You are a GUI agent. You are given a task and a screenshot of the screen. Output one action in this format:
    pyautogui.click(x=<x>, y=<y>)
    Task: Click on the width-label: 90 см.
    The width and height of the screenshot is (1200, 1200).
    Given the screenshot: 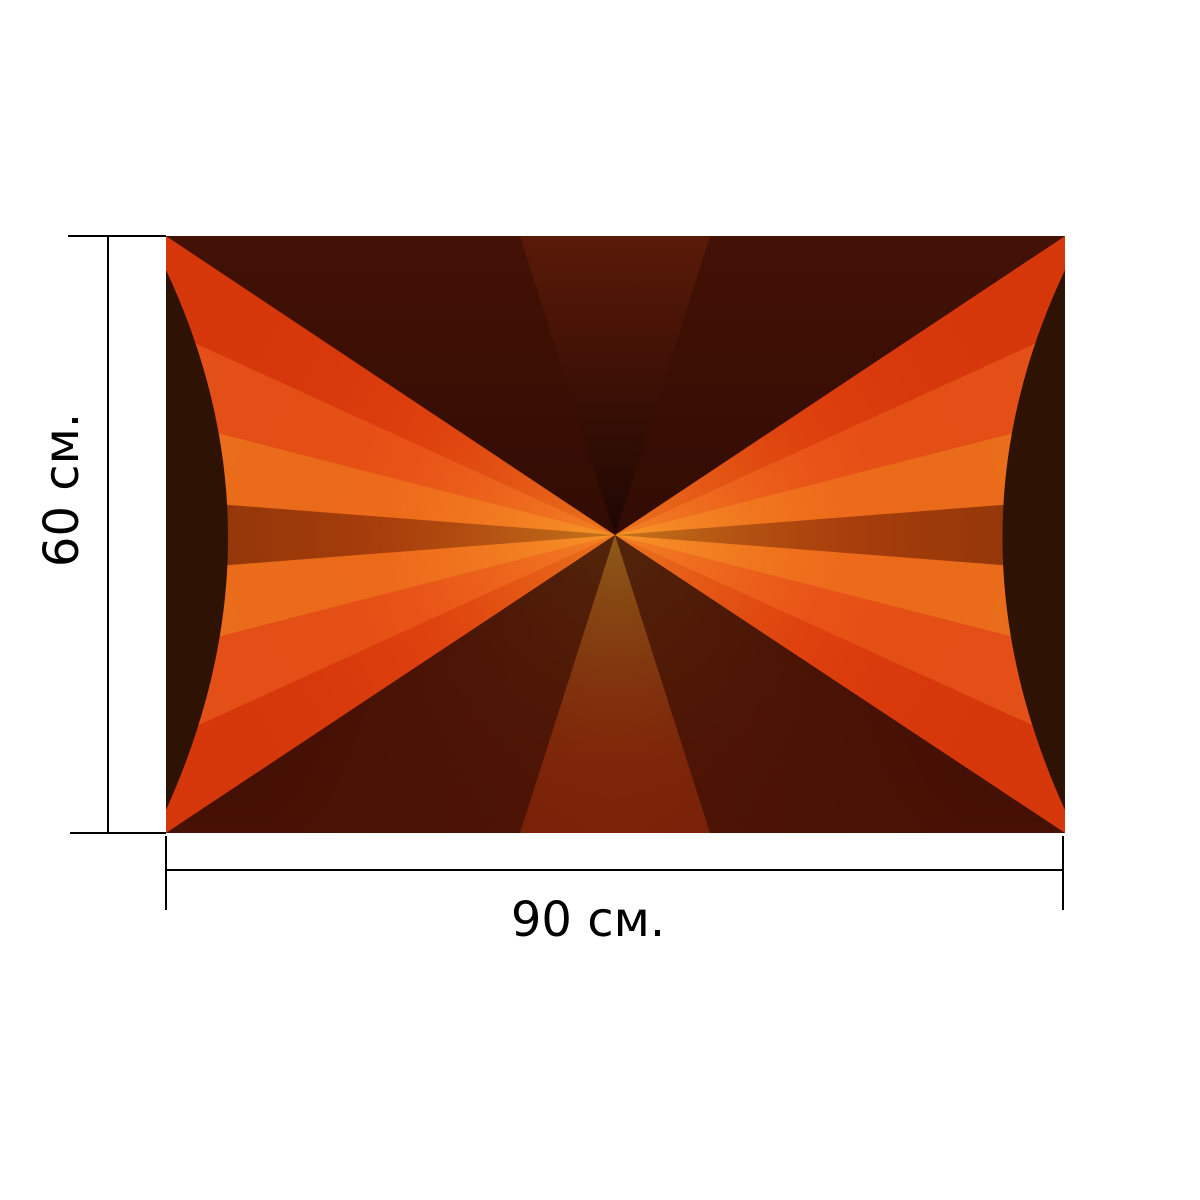 What is the action you would take?
    pyautogui.click(x=588, y=920)
    